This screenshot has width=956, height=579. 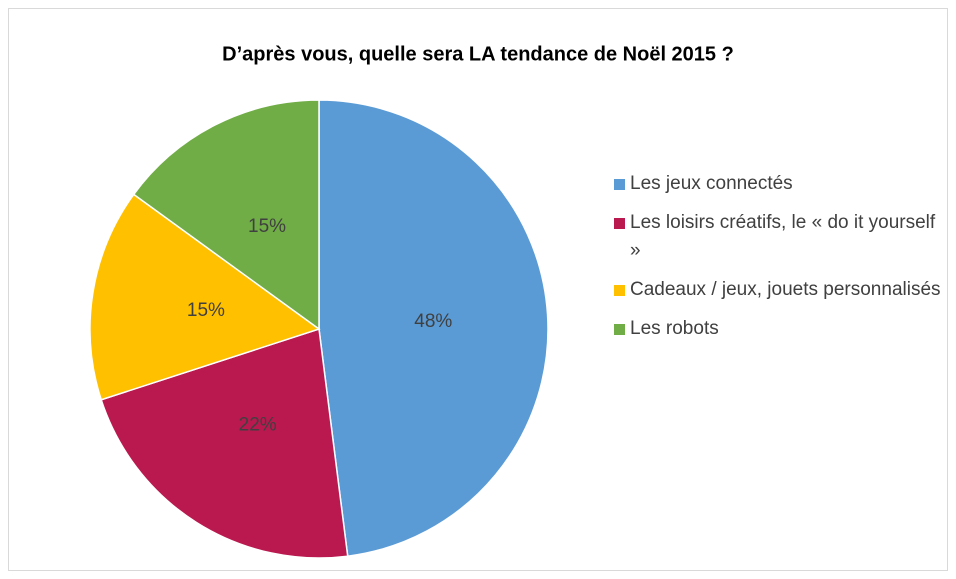 What do you see at coordinates (779, 329) in the screenshot?
I see `legend-item: Les robots` at bounding box center [779, 329].